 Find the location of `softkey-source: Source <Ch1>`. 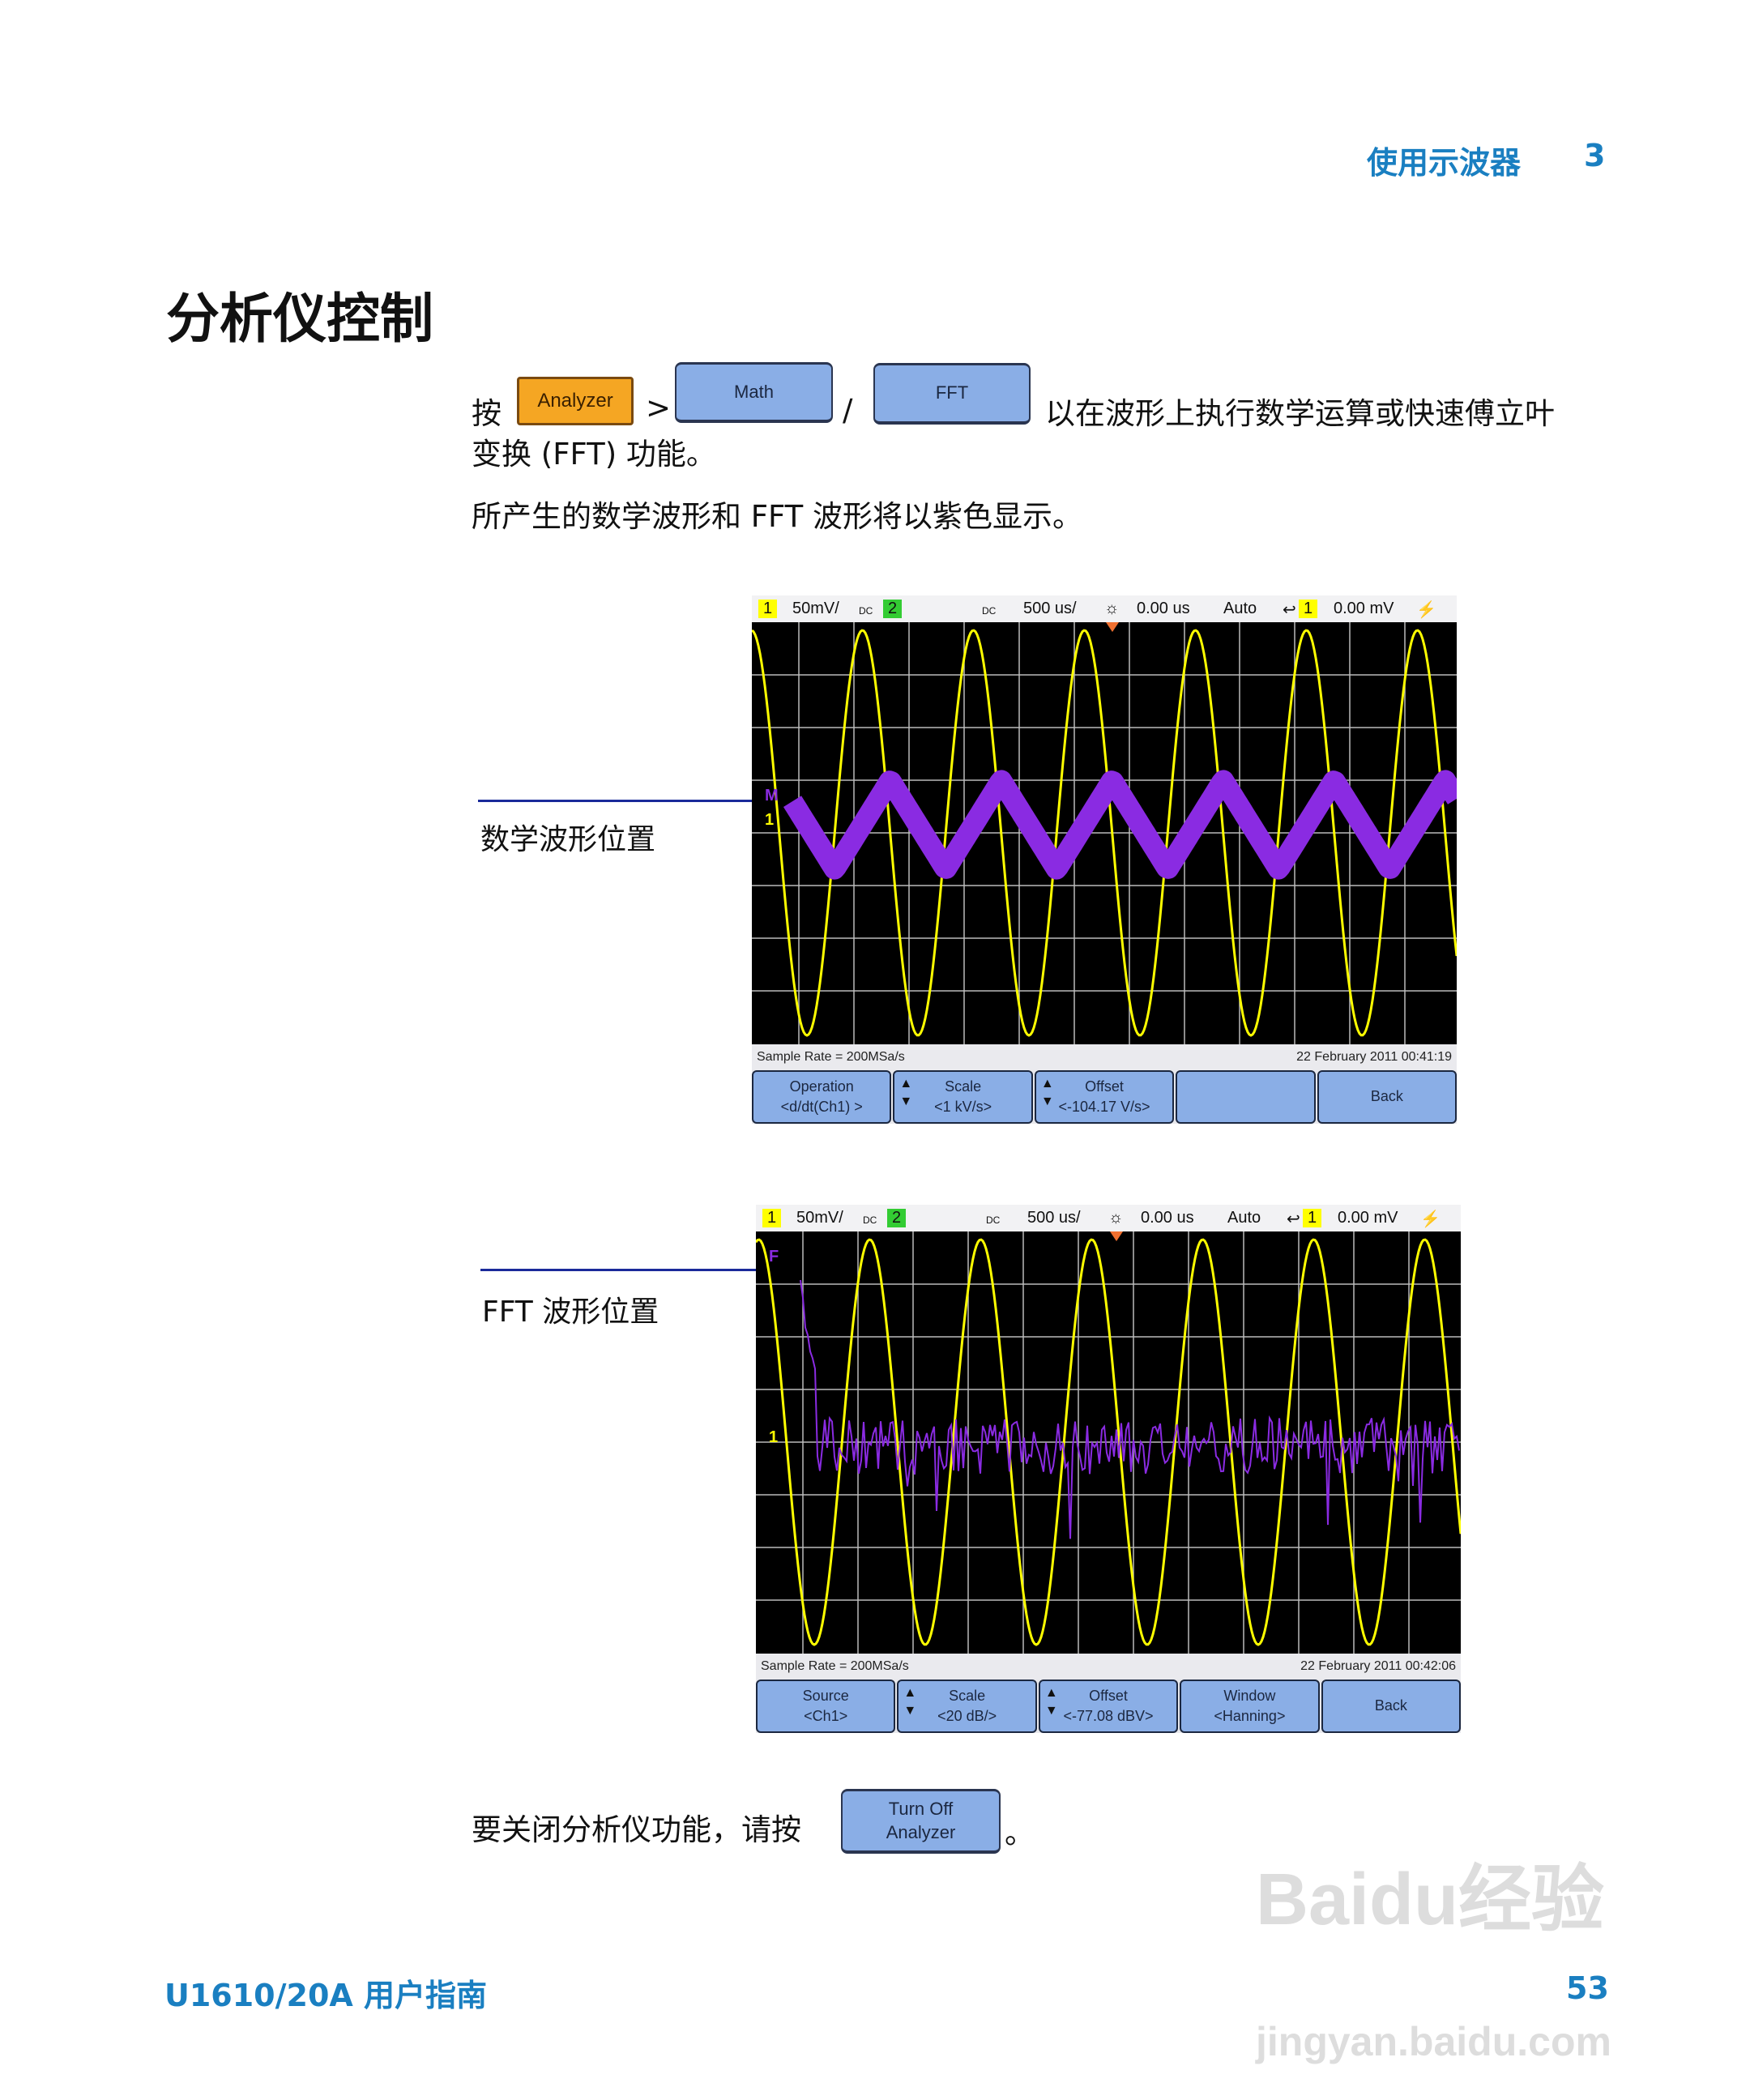

softkey-source: Source <Ch1> is located at coordinates (826, 1706).